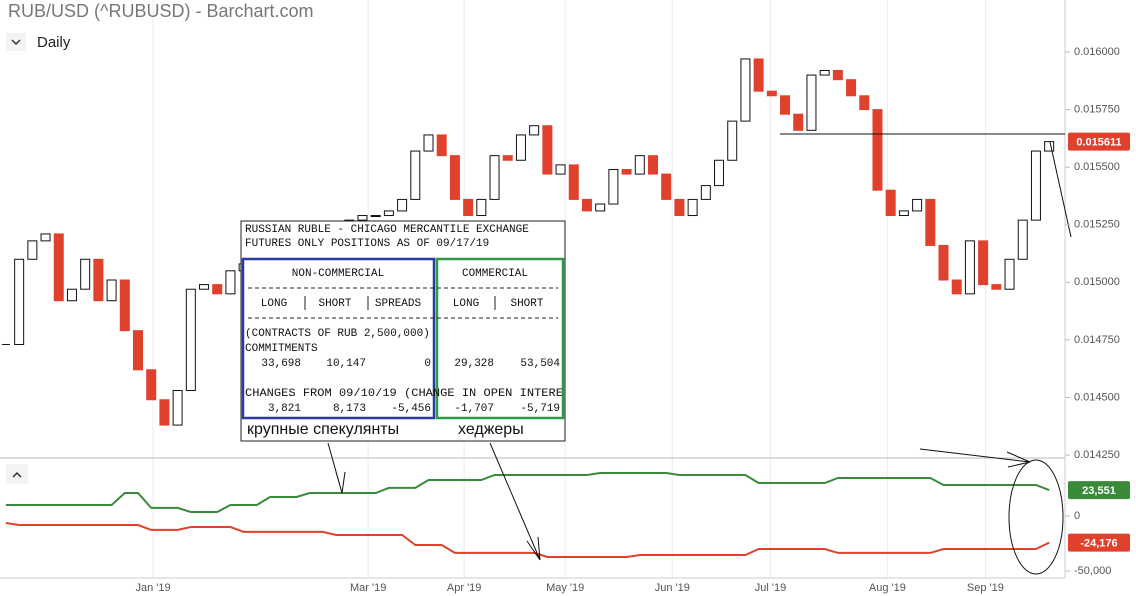 The width and height of the screenshot is (1136, 596). What do you see at coordinates (337, 334) in the screenshot?
I see `unit-note: (CONTRACTS OF RUB 2,500,000)` at bounding box center [337, 334].